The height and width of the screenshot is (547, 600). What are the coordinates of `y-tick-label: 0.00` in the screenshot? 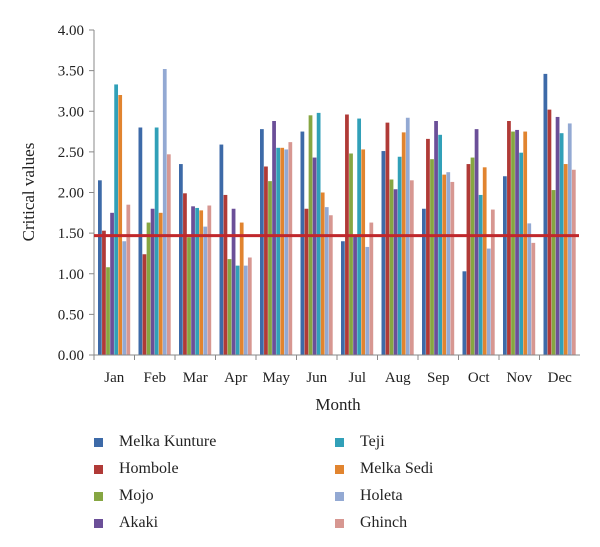 It's located at (71, 356).